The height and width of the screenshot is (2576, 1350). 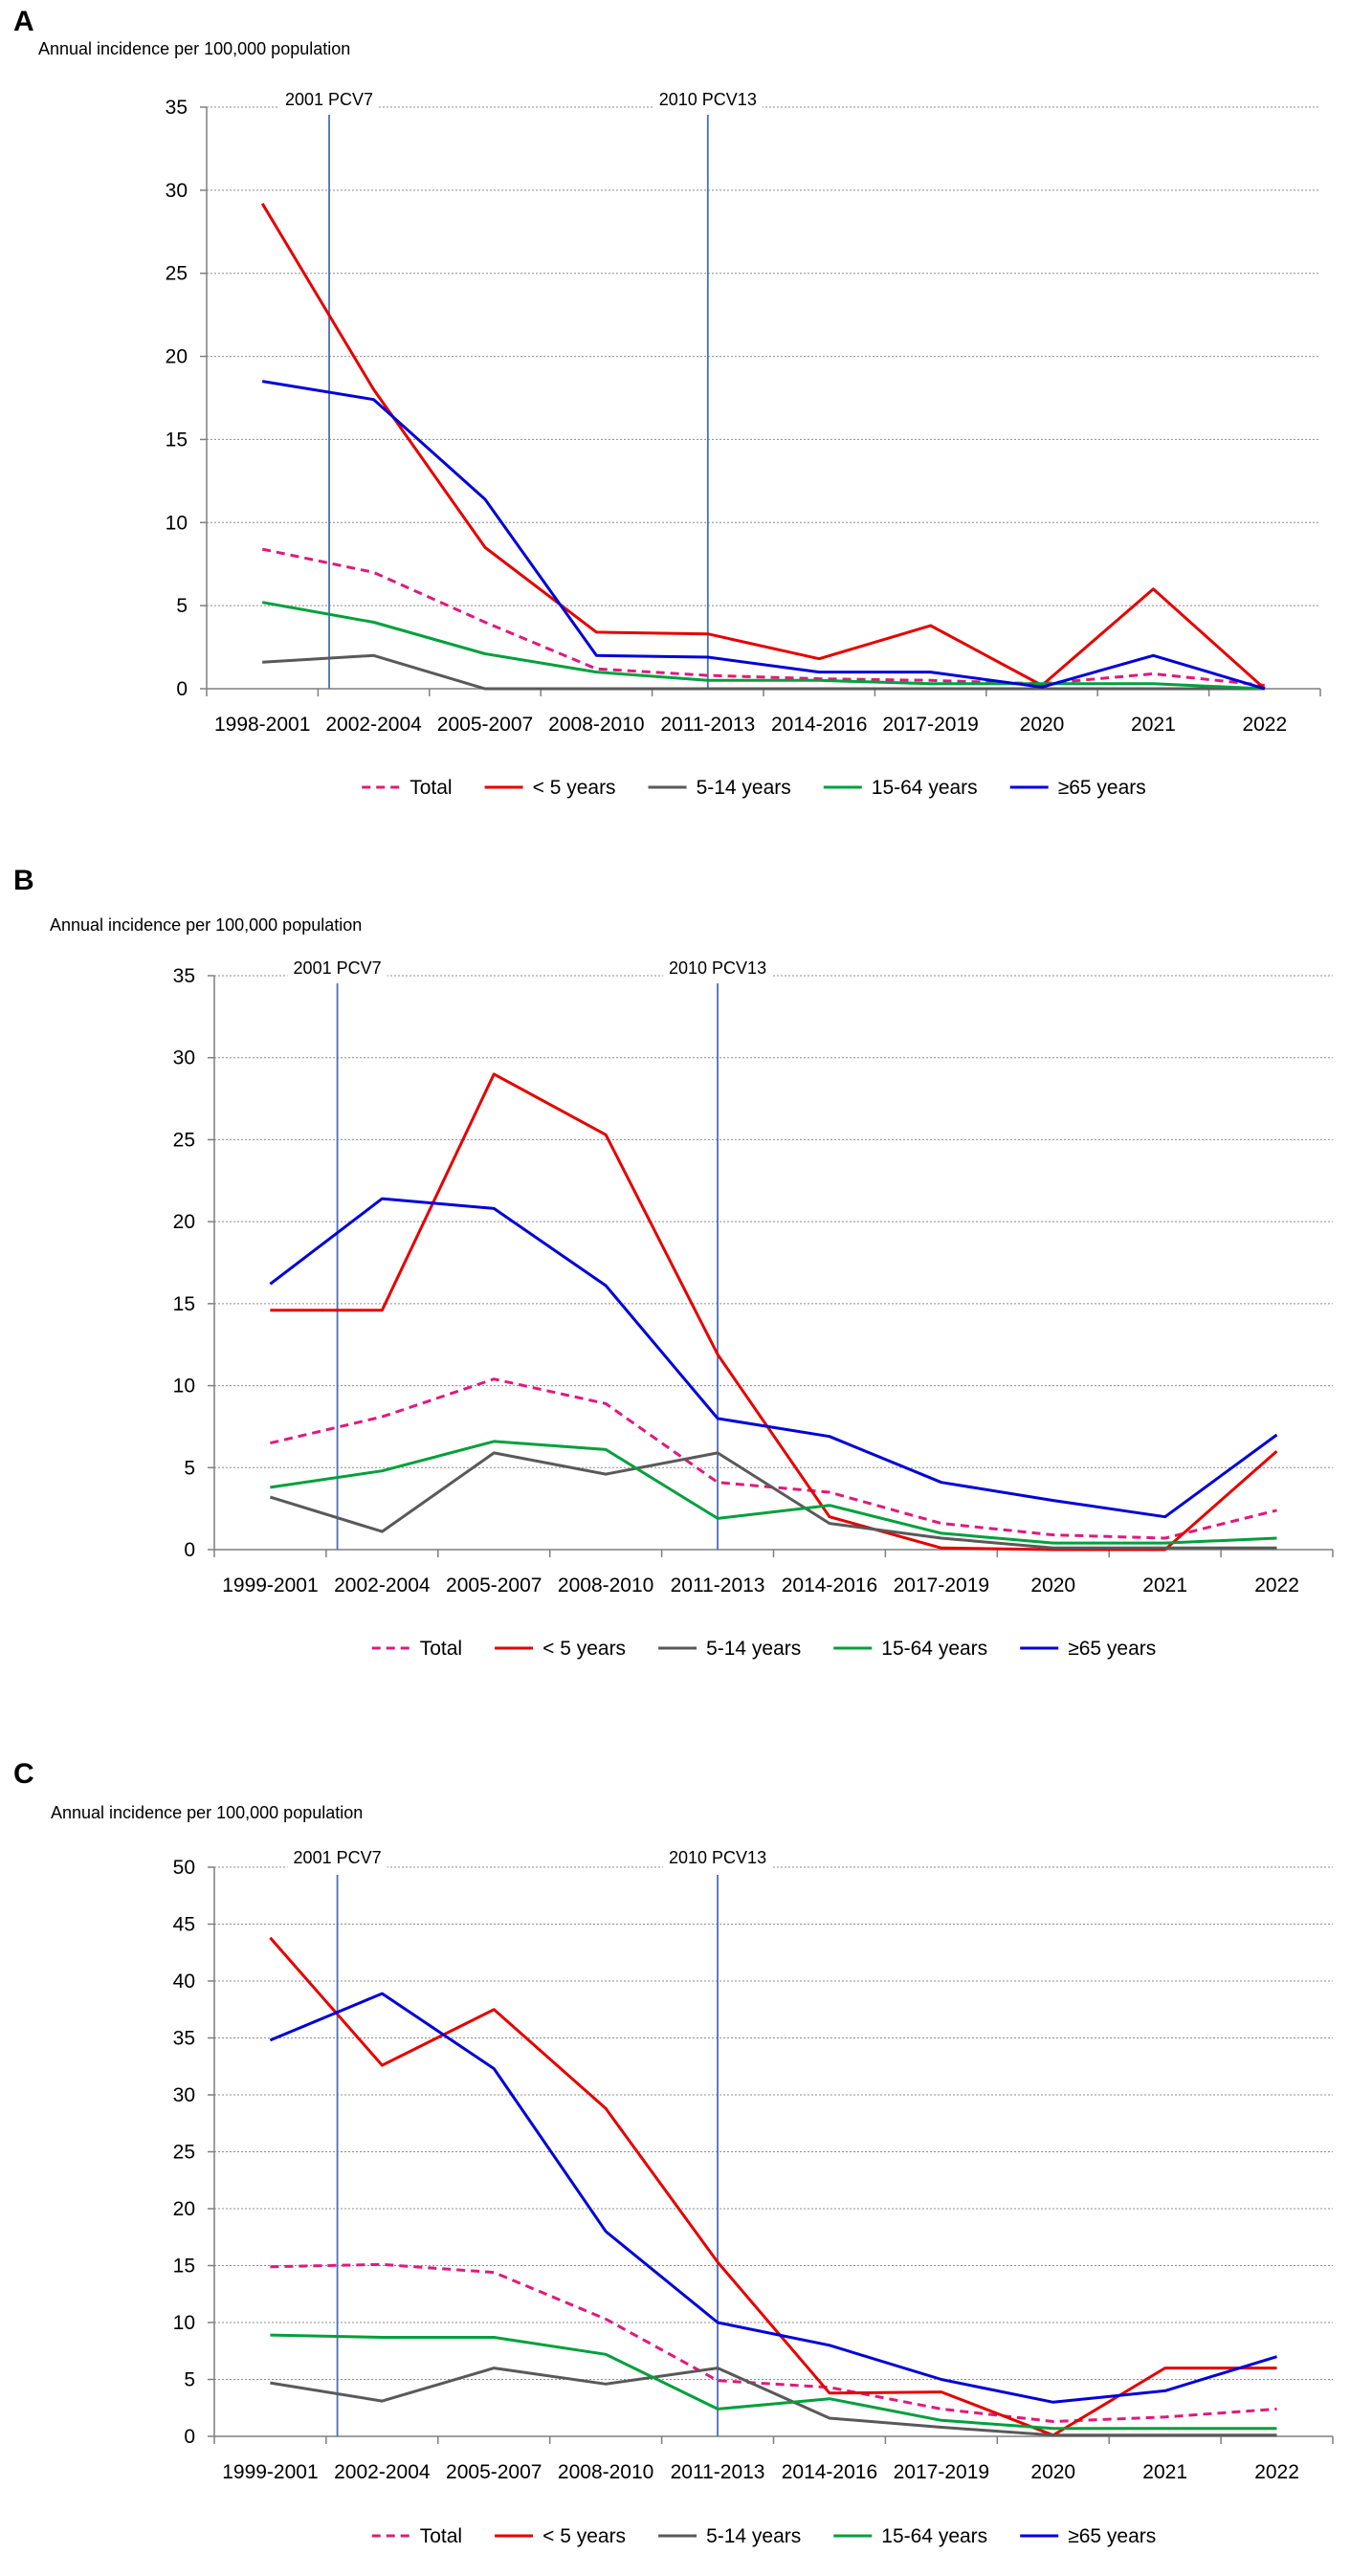 I want to click on panel-a-intervention-label: 2001 PCV7, so click(x=329, y=99).